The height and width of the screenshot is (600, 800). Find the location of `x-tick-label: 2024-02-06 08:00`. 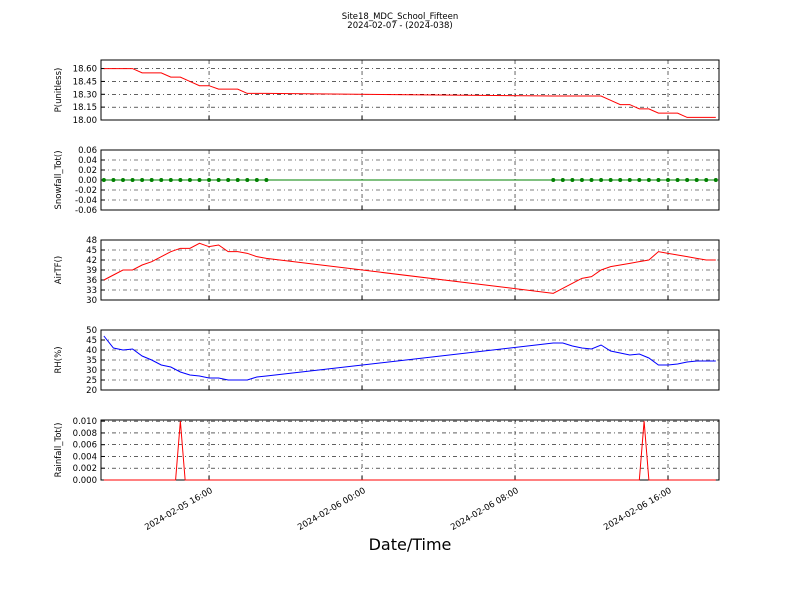

x-tick-label: 2024-02-06 08:00 is located at coordinates (484, 509).